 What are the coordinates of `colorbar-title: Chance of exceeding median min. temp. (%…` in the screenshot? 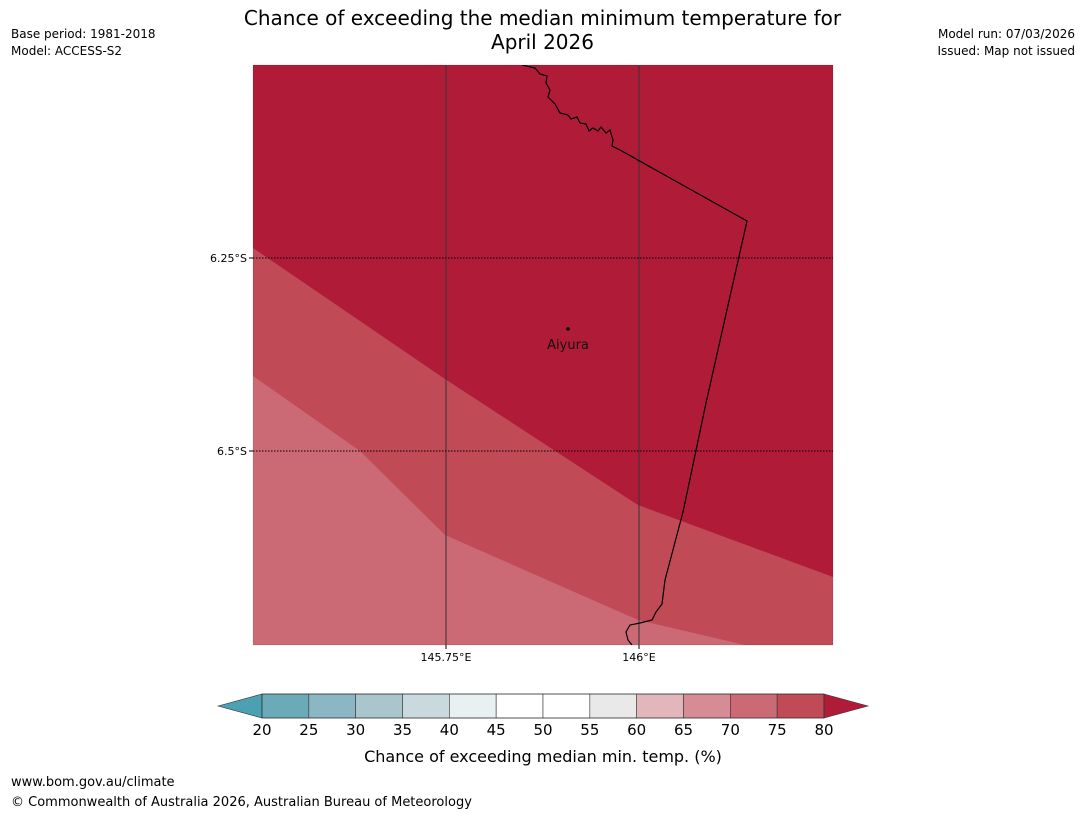 It's located at (543, 756).